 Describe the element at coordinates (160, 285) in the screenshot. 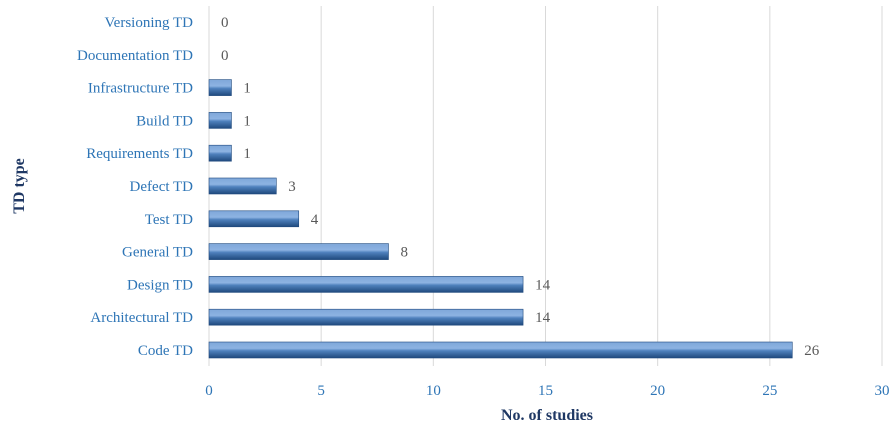

I see `category-label: Design TD` at that location.